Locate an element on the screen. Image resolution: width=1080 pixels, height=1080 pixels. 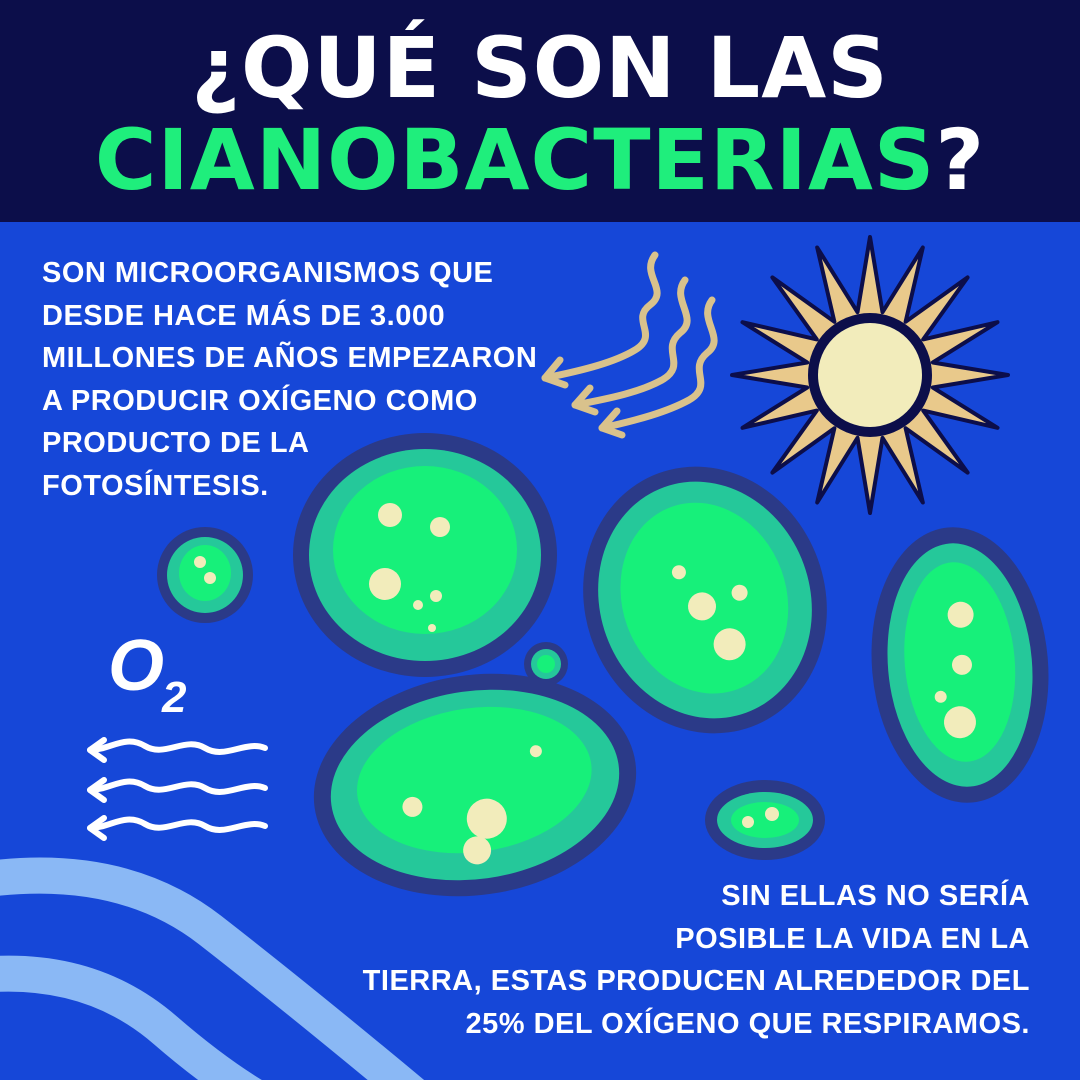
oxygen-symbol: O is located at coordinates (136, 666).